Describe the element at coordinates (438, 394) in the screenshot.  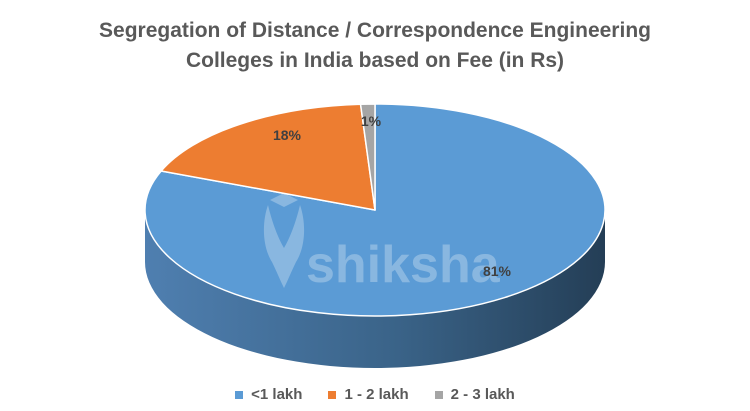
I see `legend-swatch-2-3-lakh` at that location.